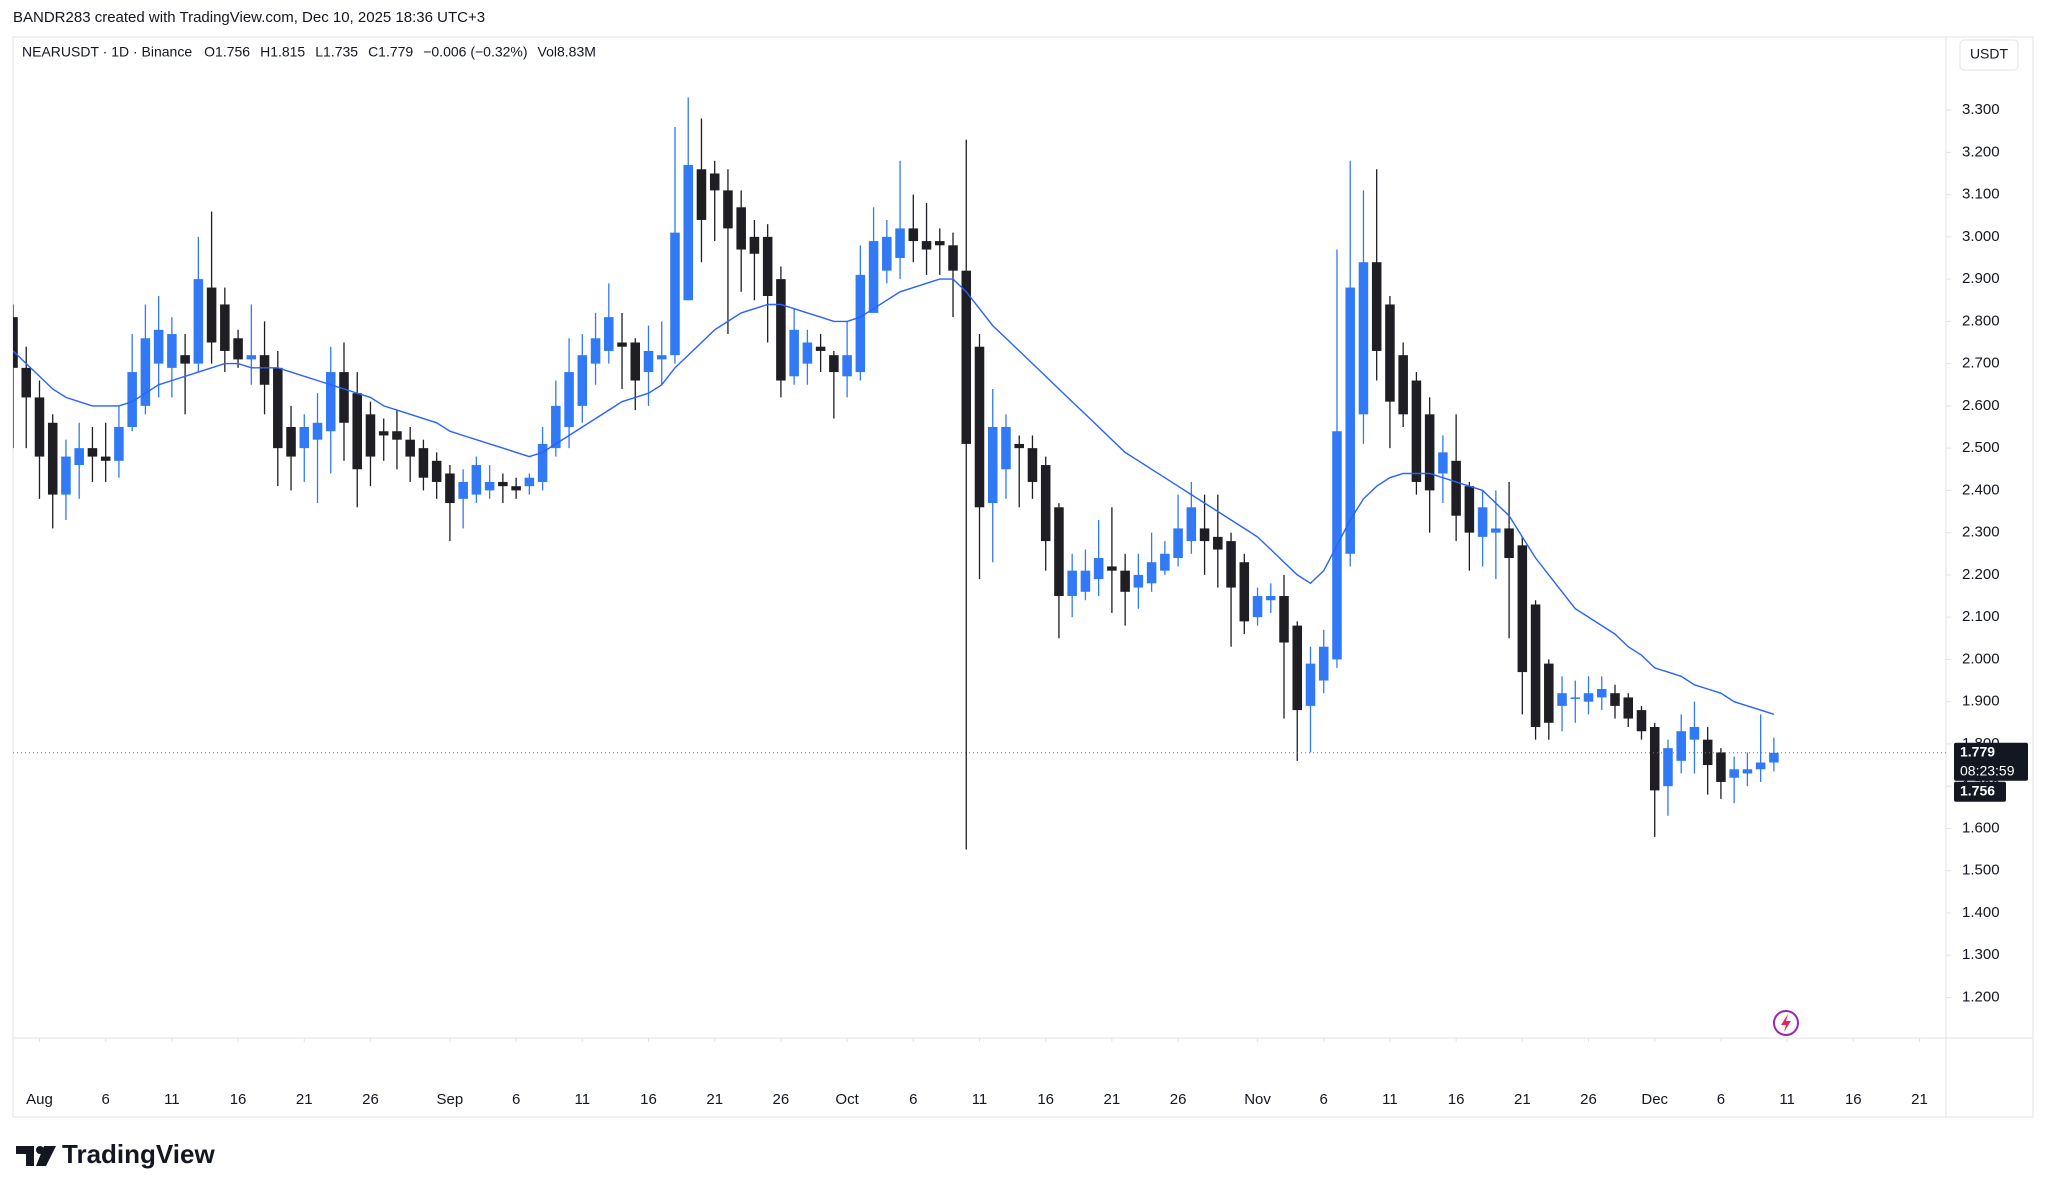 Image resolution: width=2048 pixels, height=1198 pixels. What do you see at coordinates (1981, 701) in the screenshot?
I see `y-tick-label: 1.900` at bounding box center [1981, 701].